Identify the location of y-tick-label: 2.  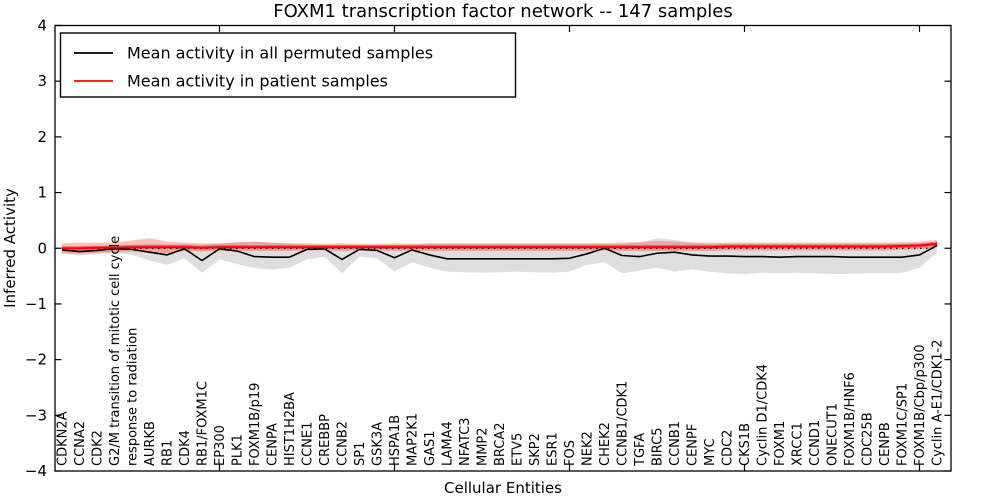
(42, 137).